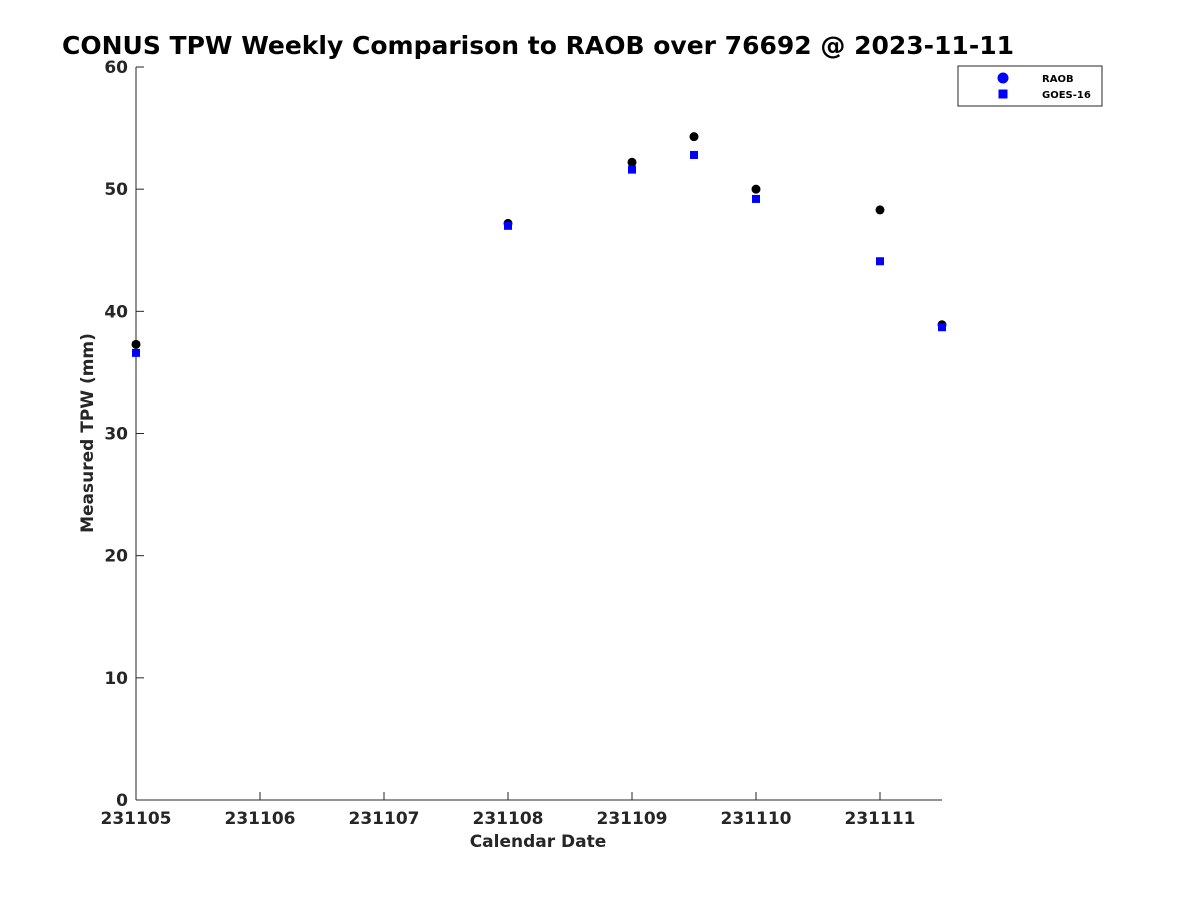  Describe the element at coordinates (384, 819) in the screenshot. I see `x-tick-label: 231107` at that location.